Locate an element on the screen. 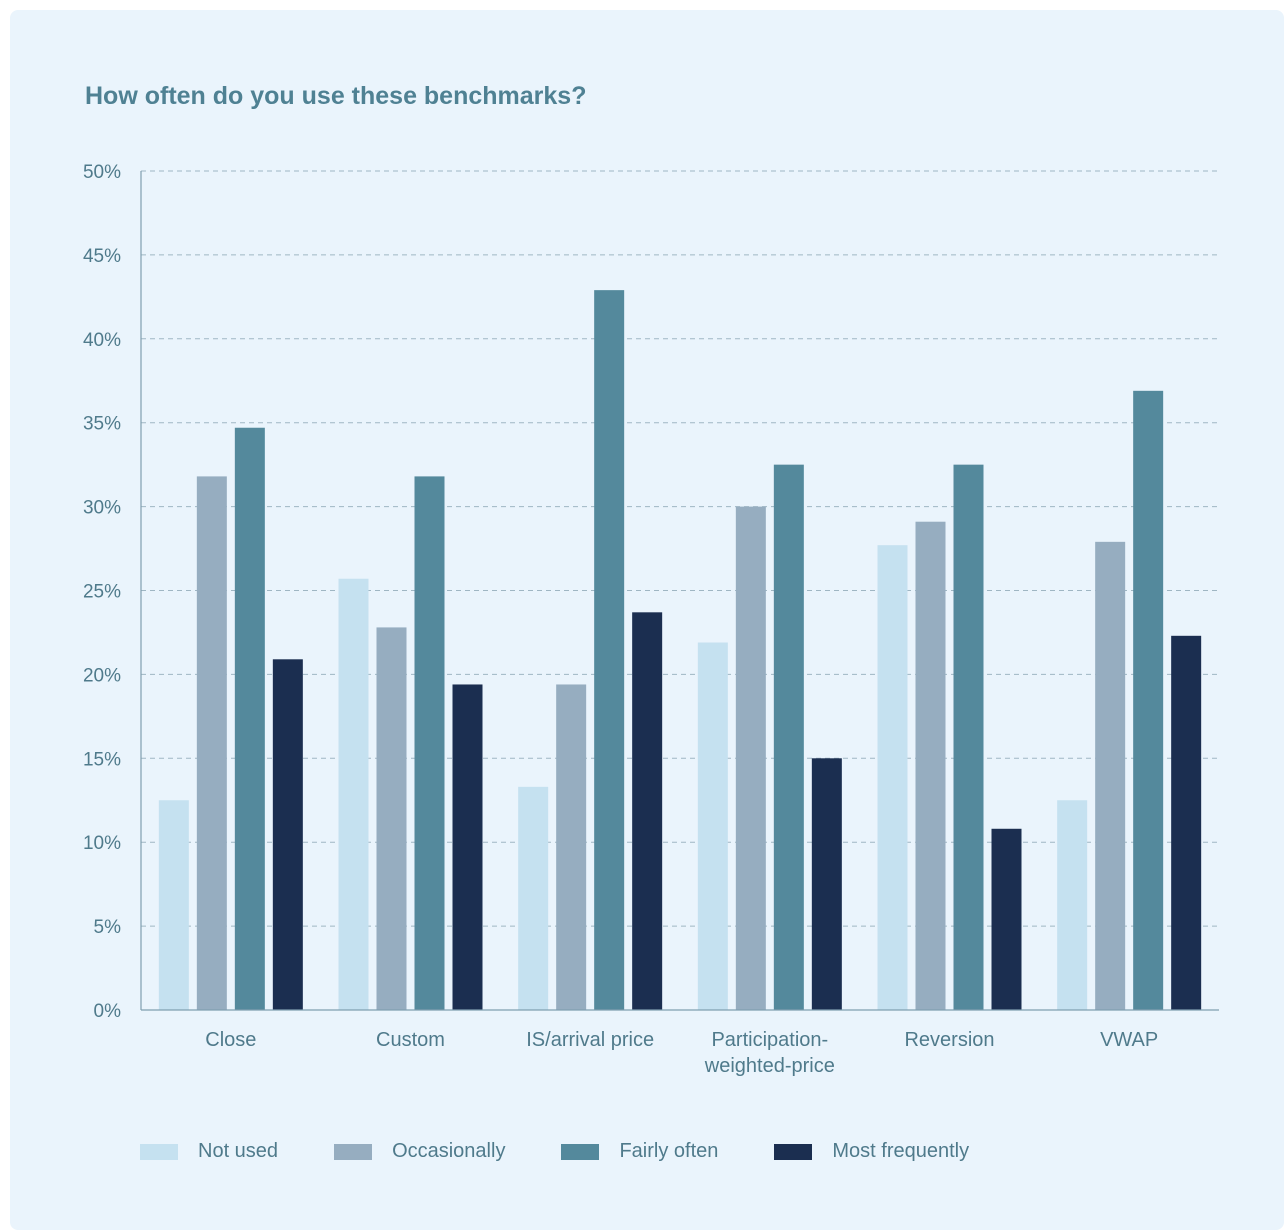  legend-label: Not used is located at coordinates (238, 1151).